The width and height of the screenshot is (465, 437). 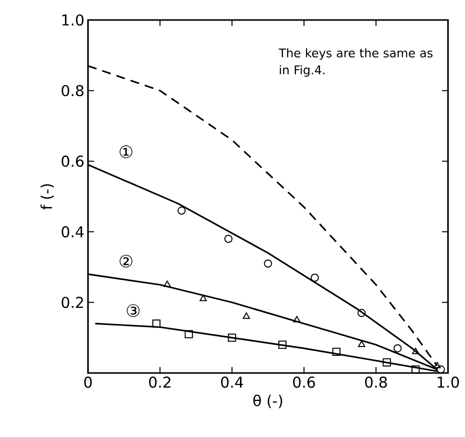 I want to click on series-label: ②, so click(x=126, y=261).